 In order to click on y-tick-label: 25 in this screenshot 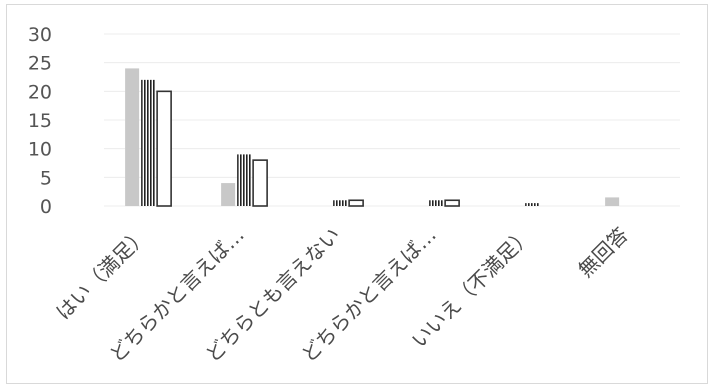, I will do `click(40, 64)`.